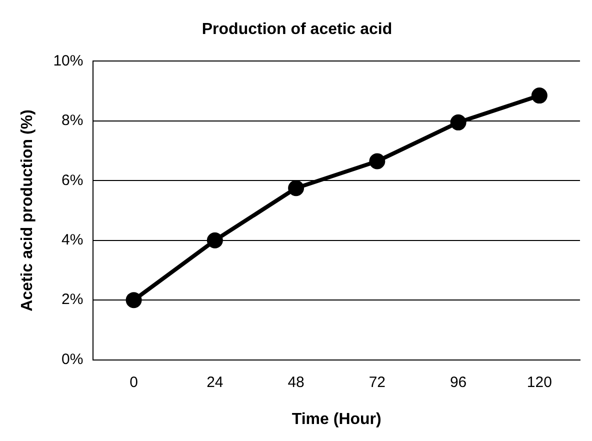  I want to click on chart-title: Production of acetic acid, so click(297, 29).